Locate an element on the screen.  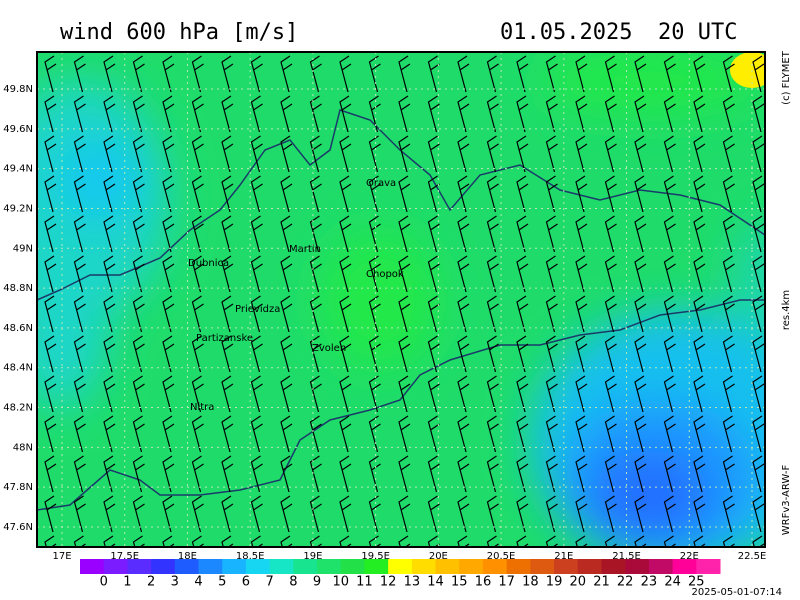
colorbar-label: 8 is located at coordinates (293, 582).